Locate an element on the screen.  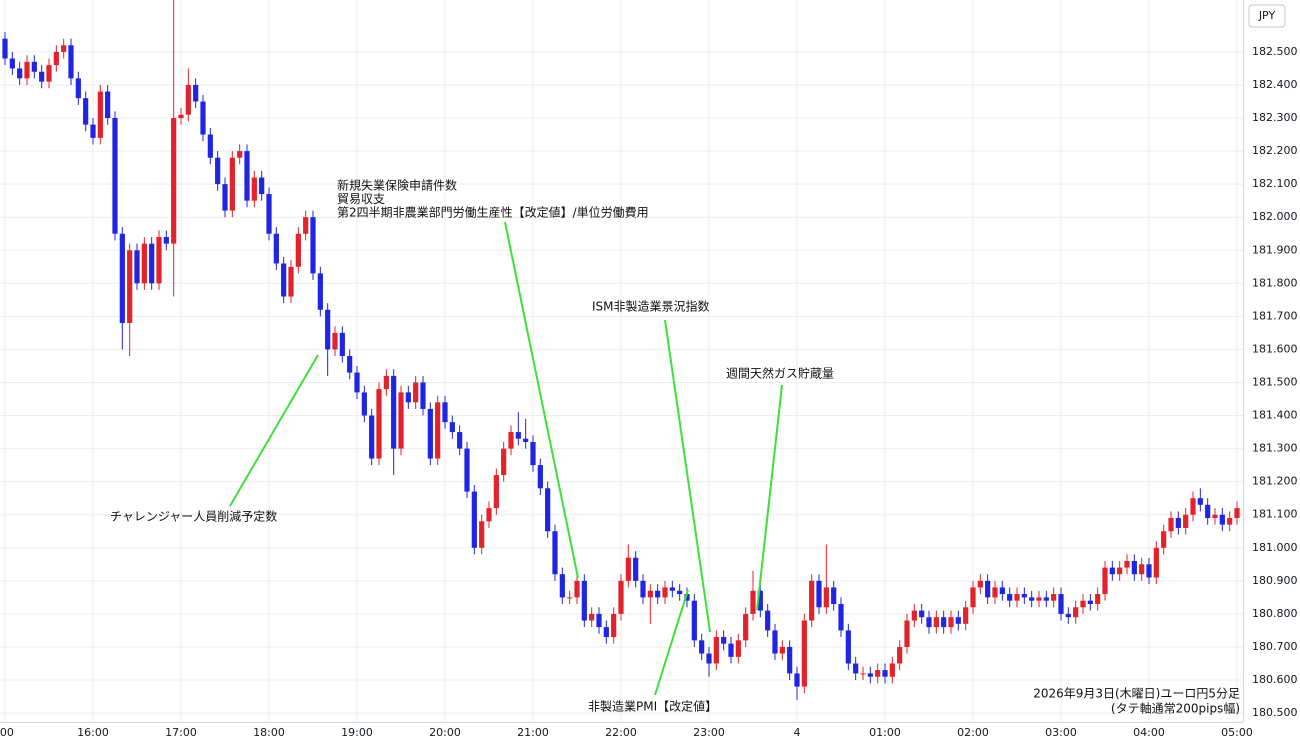
x-tick-label: :00 is located at coordinates (7, 732).